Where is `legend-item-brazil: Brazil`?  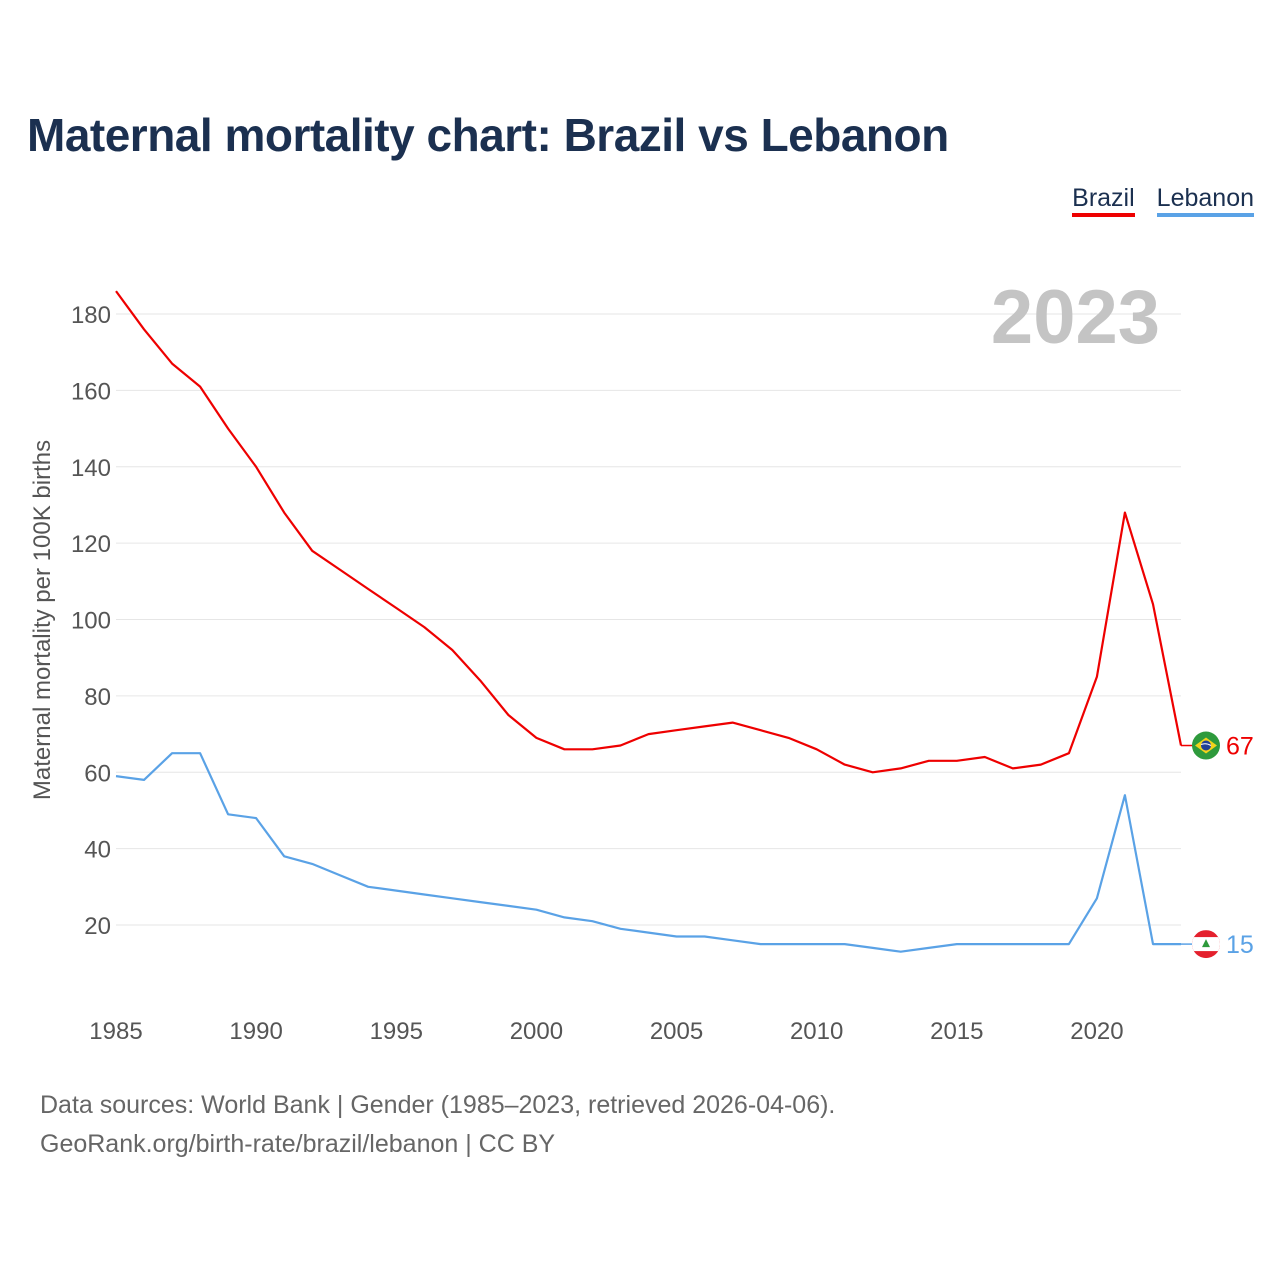 legend-item-brazil: Brazil is located at coordinates (1103, 200).